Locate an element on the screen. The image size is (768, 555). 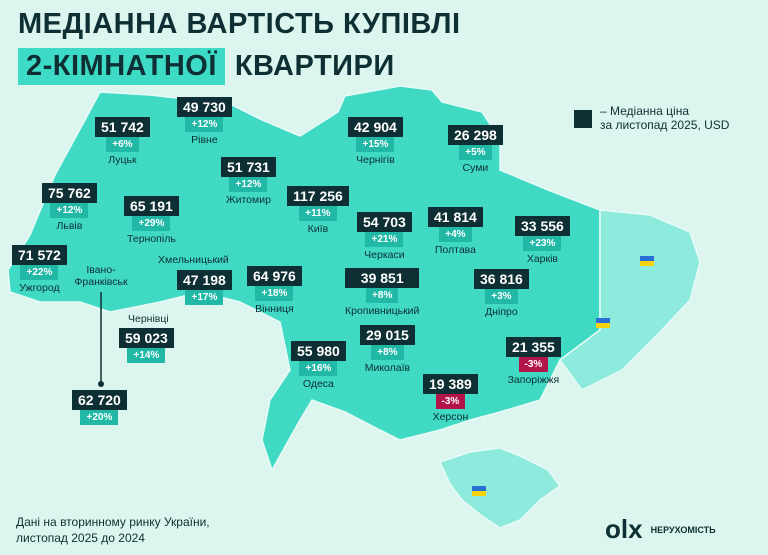
city-name: Рівне is located at coordinates (204, 140).